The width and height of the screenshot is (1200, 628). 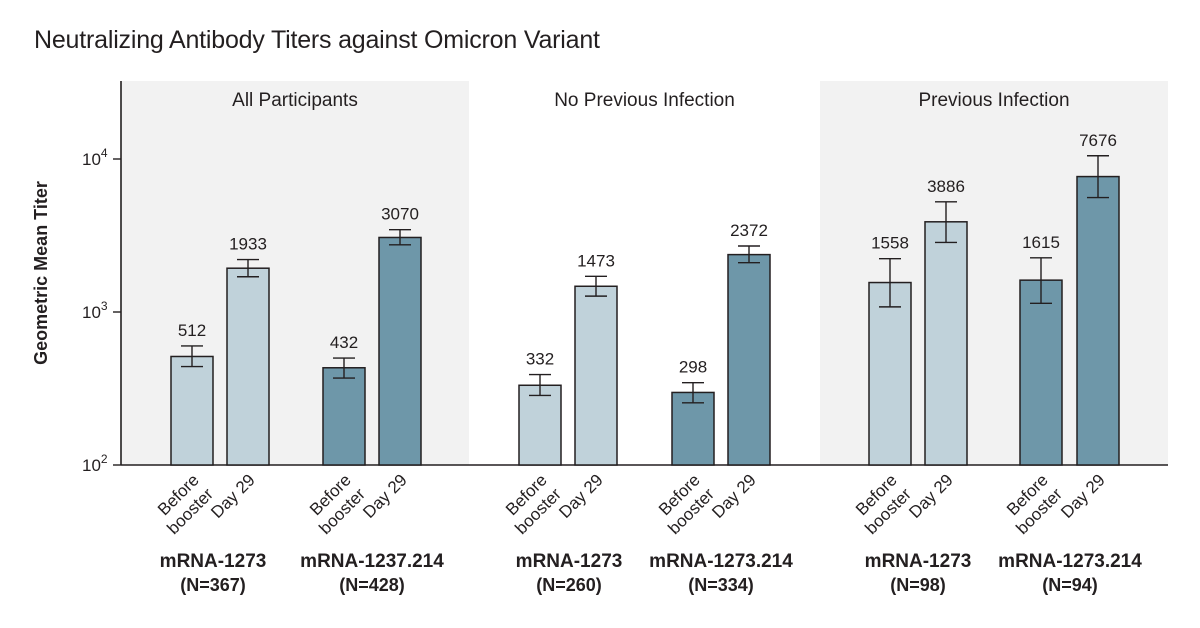 I want to click on group-vaccine-label: mRNA-1237.214, so click(x=372, y=561).